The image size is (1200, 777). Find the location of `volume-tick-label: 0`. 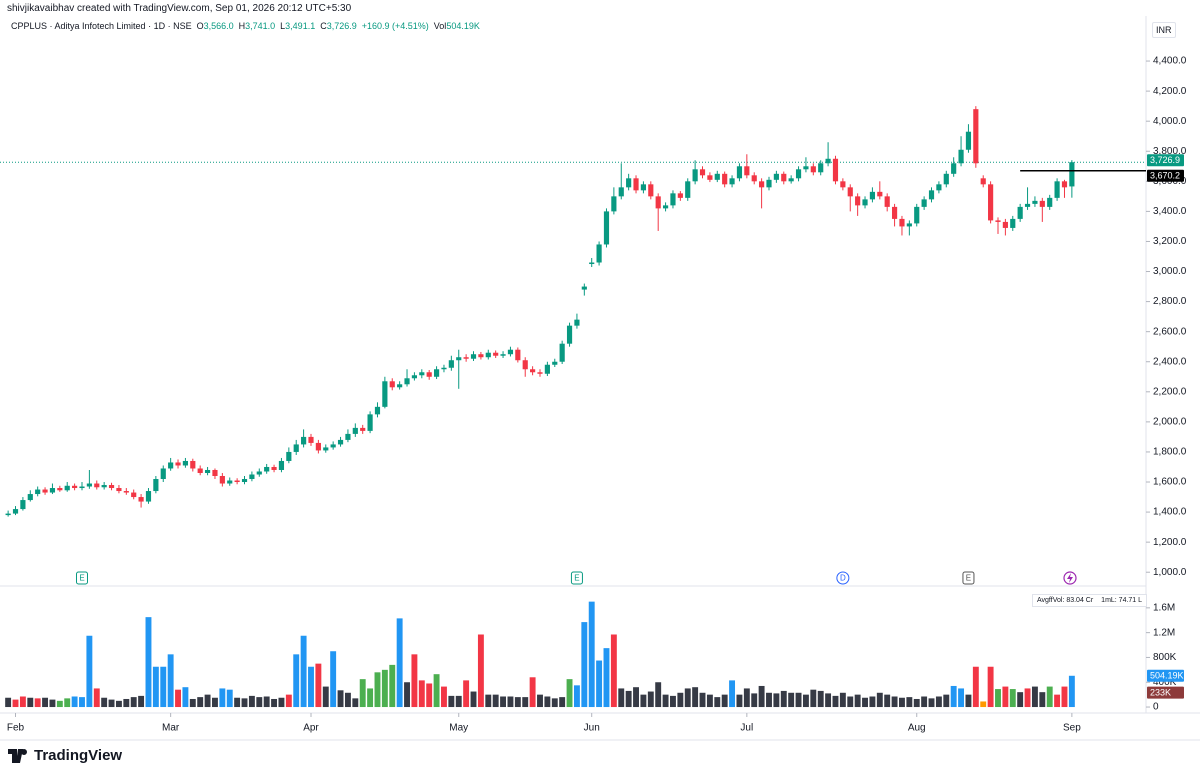

volume-tick-label: 0 is located at coordinates (1156, 707).